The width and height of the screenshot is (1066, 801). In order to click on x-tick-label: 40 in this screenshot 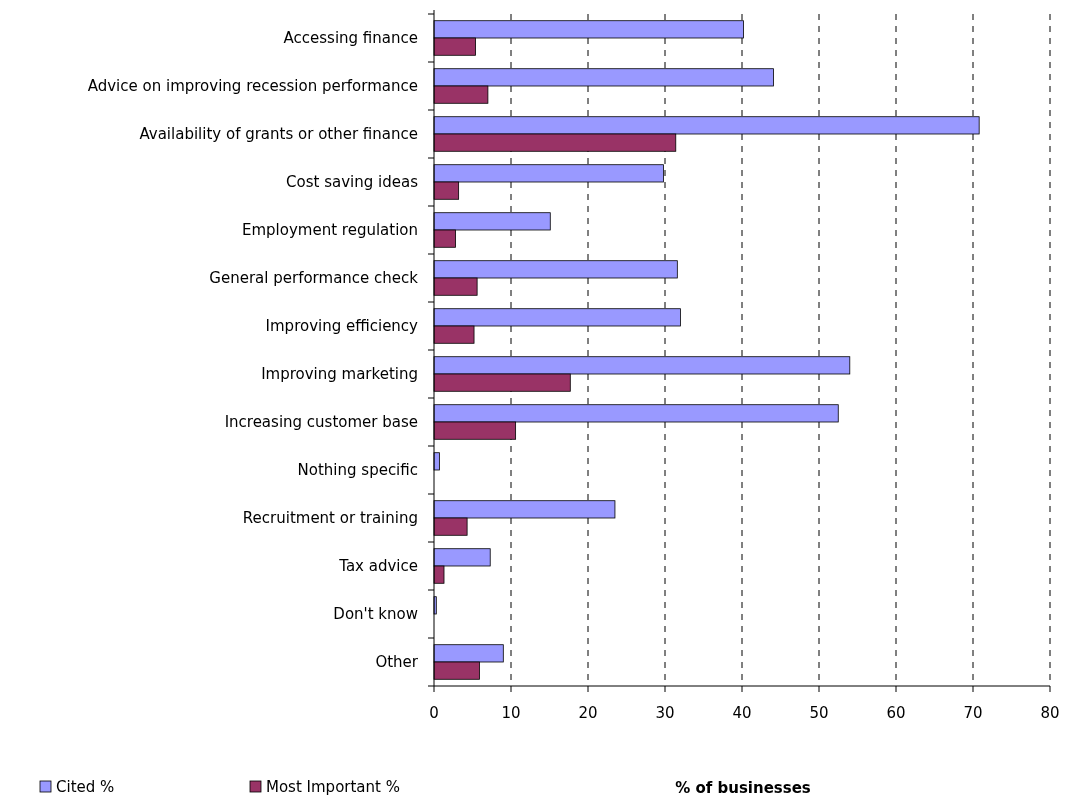, I will do `click(742, 713)`.